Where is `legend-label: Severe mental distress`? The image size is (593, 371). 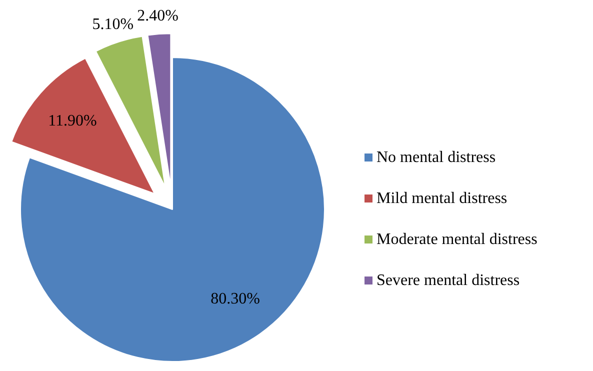 legend-label: Severe mental distress is located at coordinates (448, 280).